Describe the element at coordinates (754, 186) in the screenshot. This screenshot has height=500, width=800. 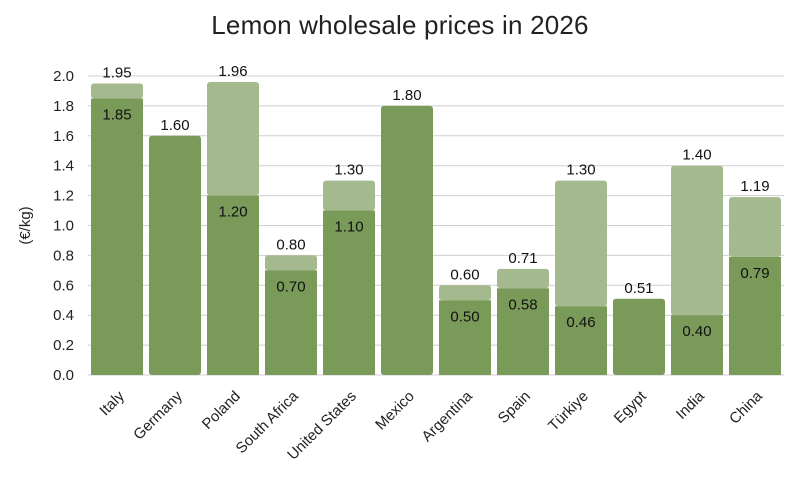
I see `data-label-upper: 1.19` at that location.